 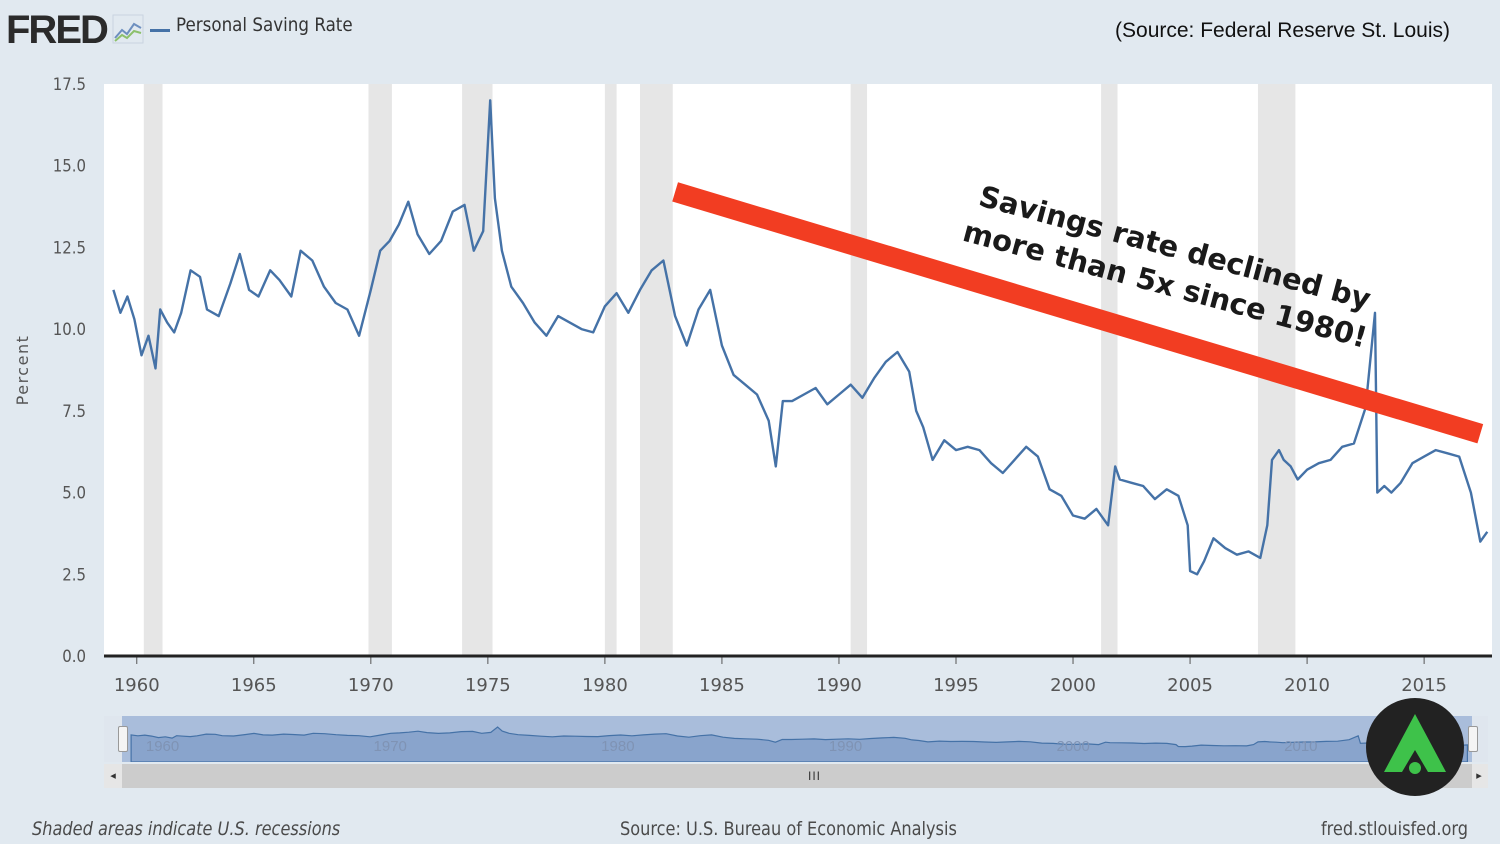 I want to click on x-tick-label: 1975, so click(x=488, y=685).